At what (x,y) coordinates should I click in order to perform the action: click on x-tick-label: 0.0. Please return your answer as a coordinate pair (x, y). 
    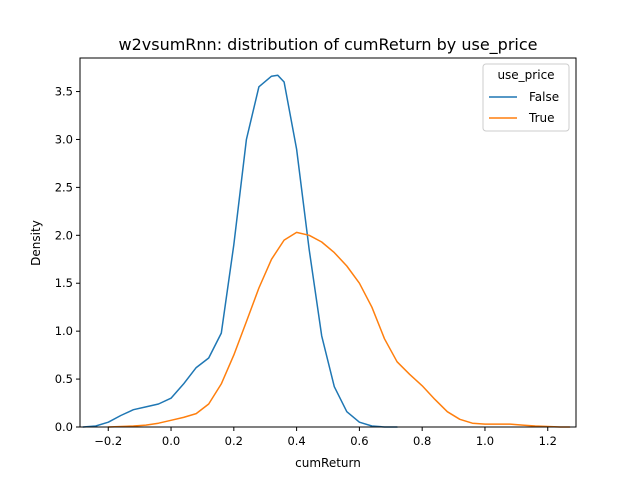
    Looking at the image, I should click on (171, 441).